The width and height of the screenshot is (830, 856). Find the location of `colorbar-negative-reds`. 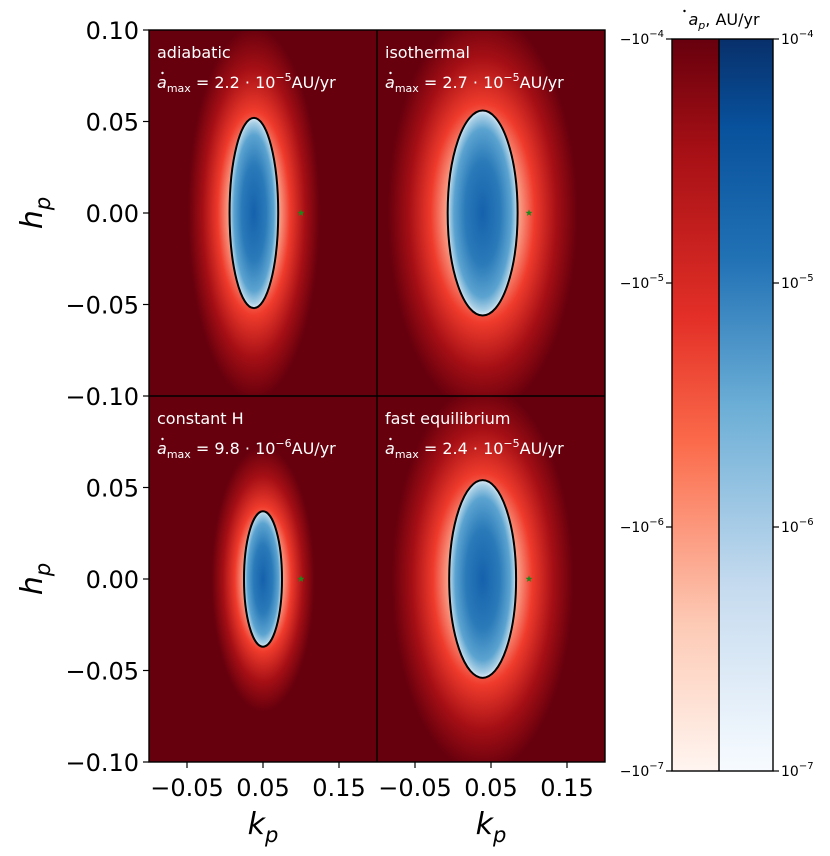

colorbar-negative-reds is located at coordinates (695, 405).